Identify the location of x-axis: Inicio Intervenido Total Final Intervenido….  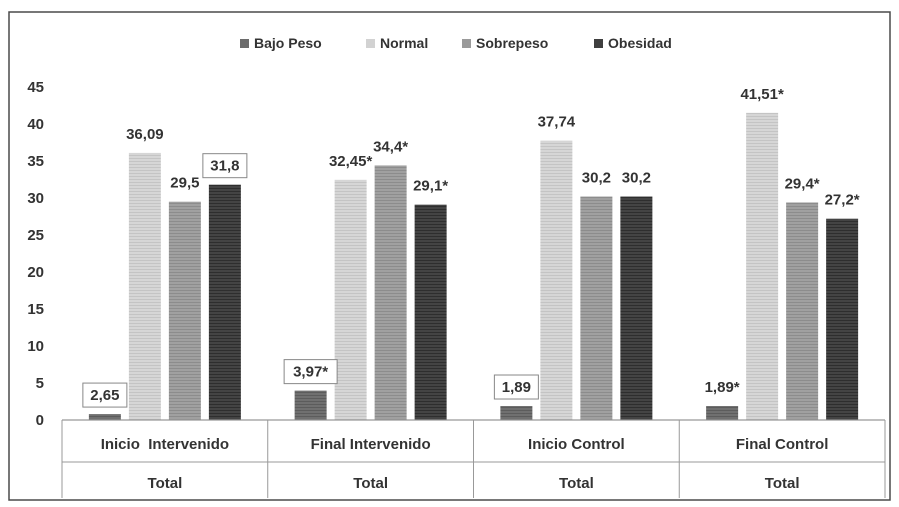
(473, 458).